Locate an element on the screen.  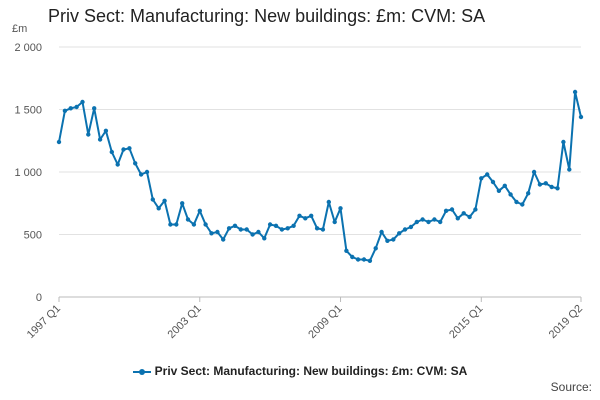
y-tick-label: 2 000 is located at coordinates (28, 48).